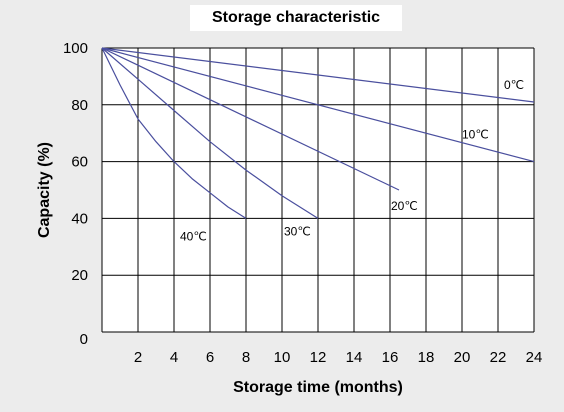  I want to click on x-tick-label: 6, so click(210, 357).